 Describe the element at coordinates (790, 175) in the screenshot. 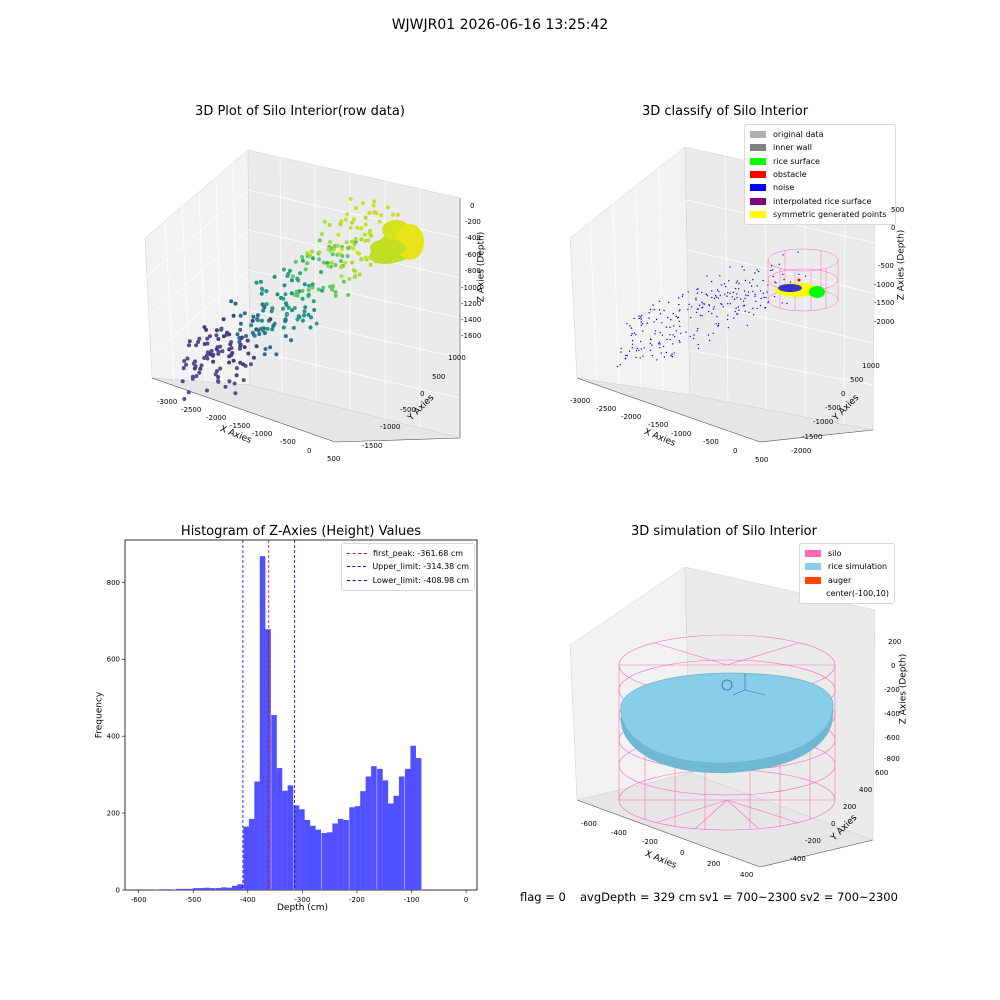

I see `legend-label: obstacle` at that location.